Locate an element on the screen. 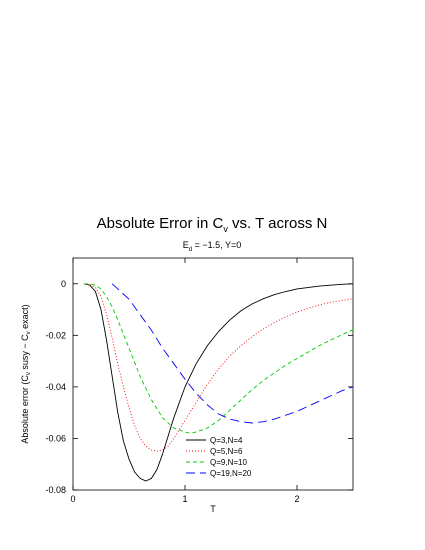 Image resolution: width=425 pixels, height=550 pixels. x-tick-label: 2 is located at coordinates (296, 499).